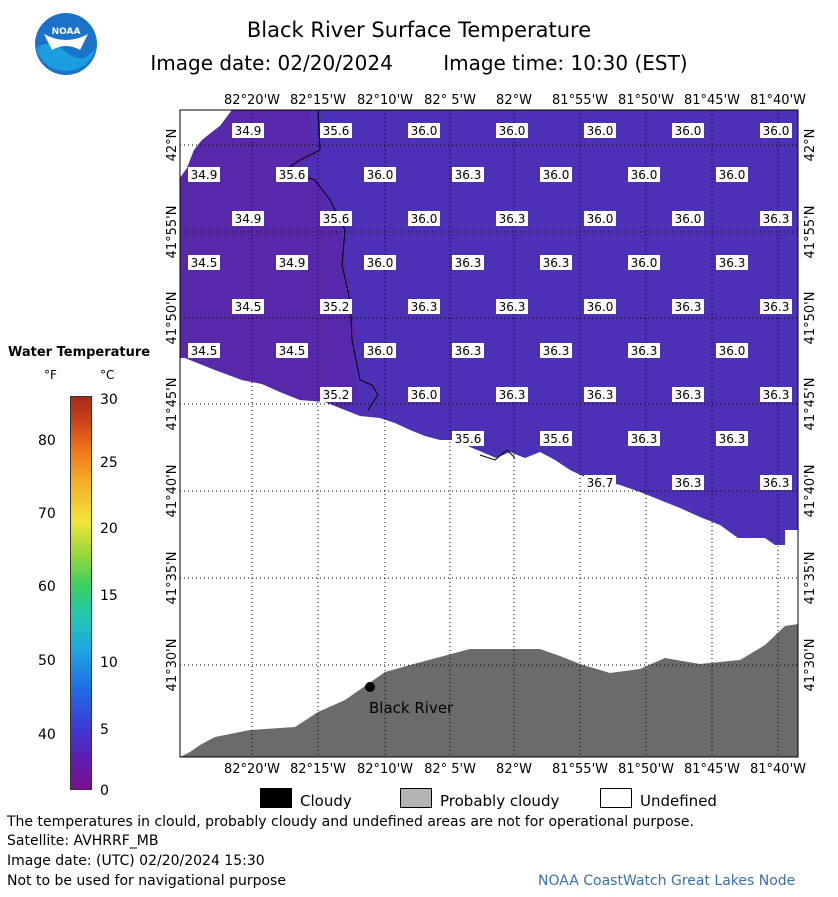 Image resolution: width=838 pixels, height=897 pixels. I want to click on celsius-tick-label: 30, so click(109, 400).